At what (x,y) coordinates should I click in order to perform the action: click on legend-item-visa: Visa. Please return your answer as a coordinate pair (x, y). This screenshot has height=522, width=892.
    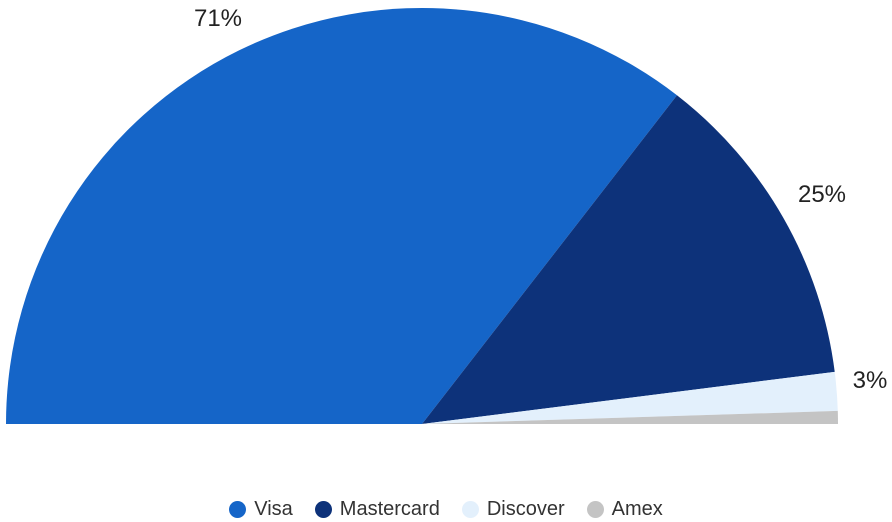
    Looking at the image, I should click on (261, 509).